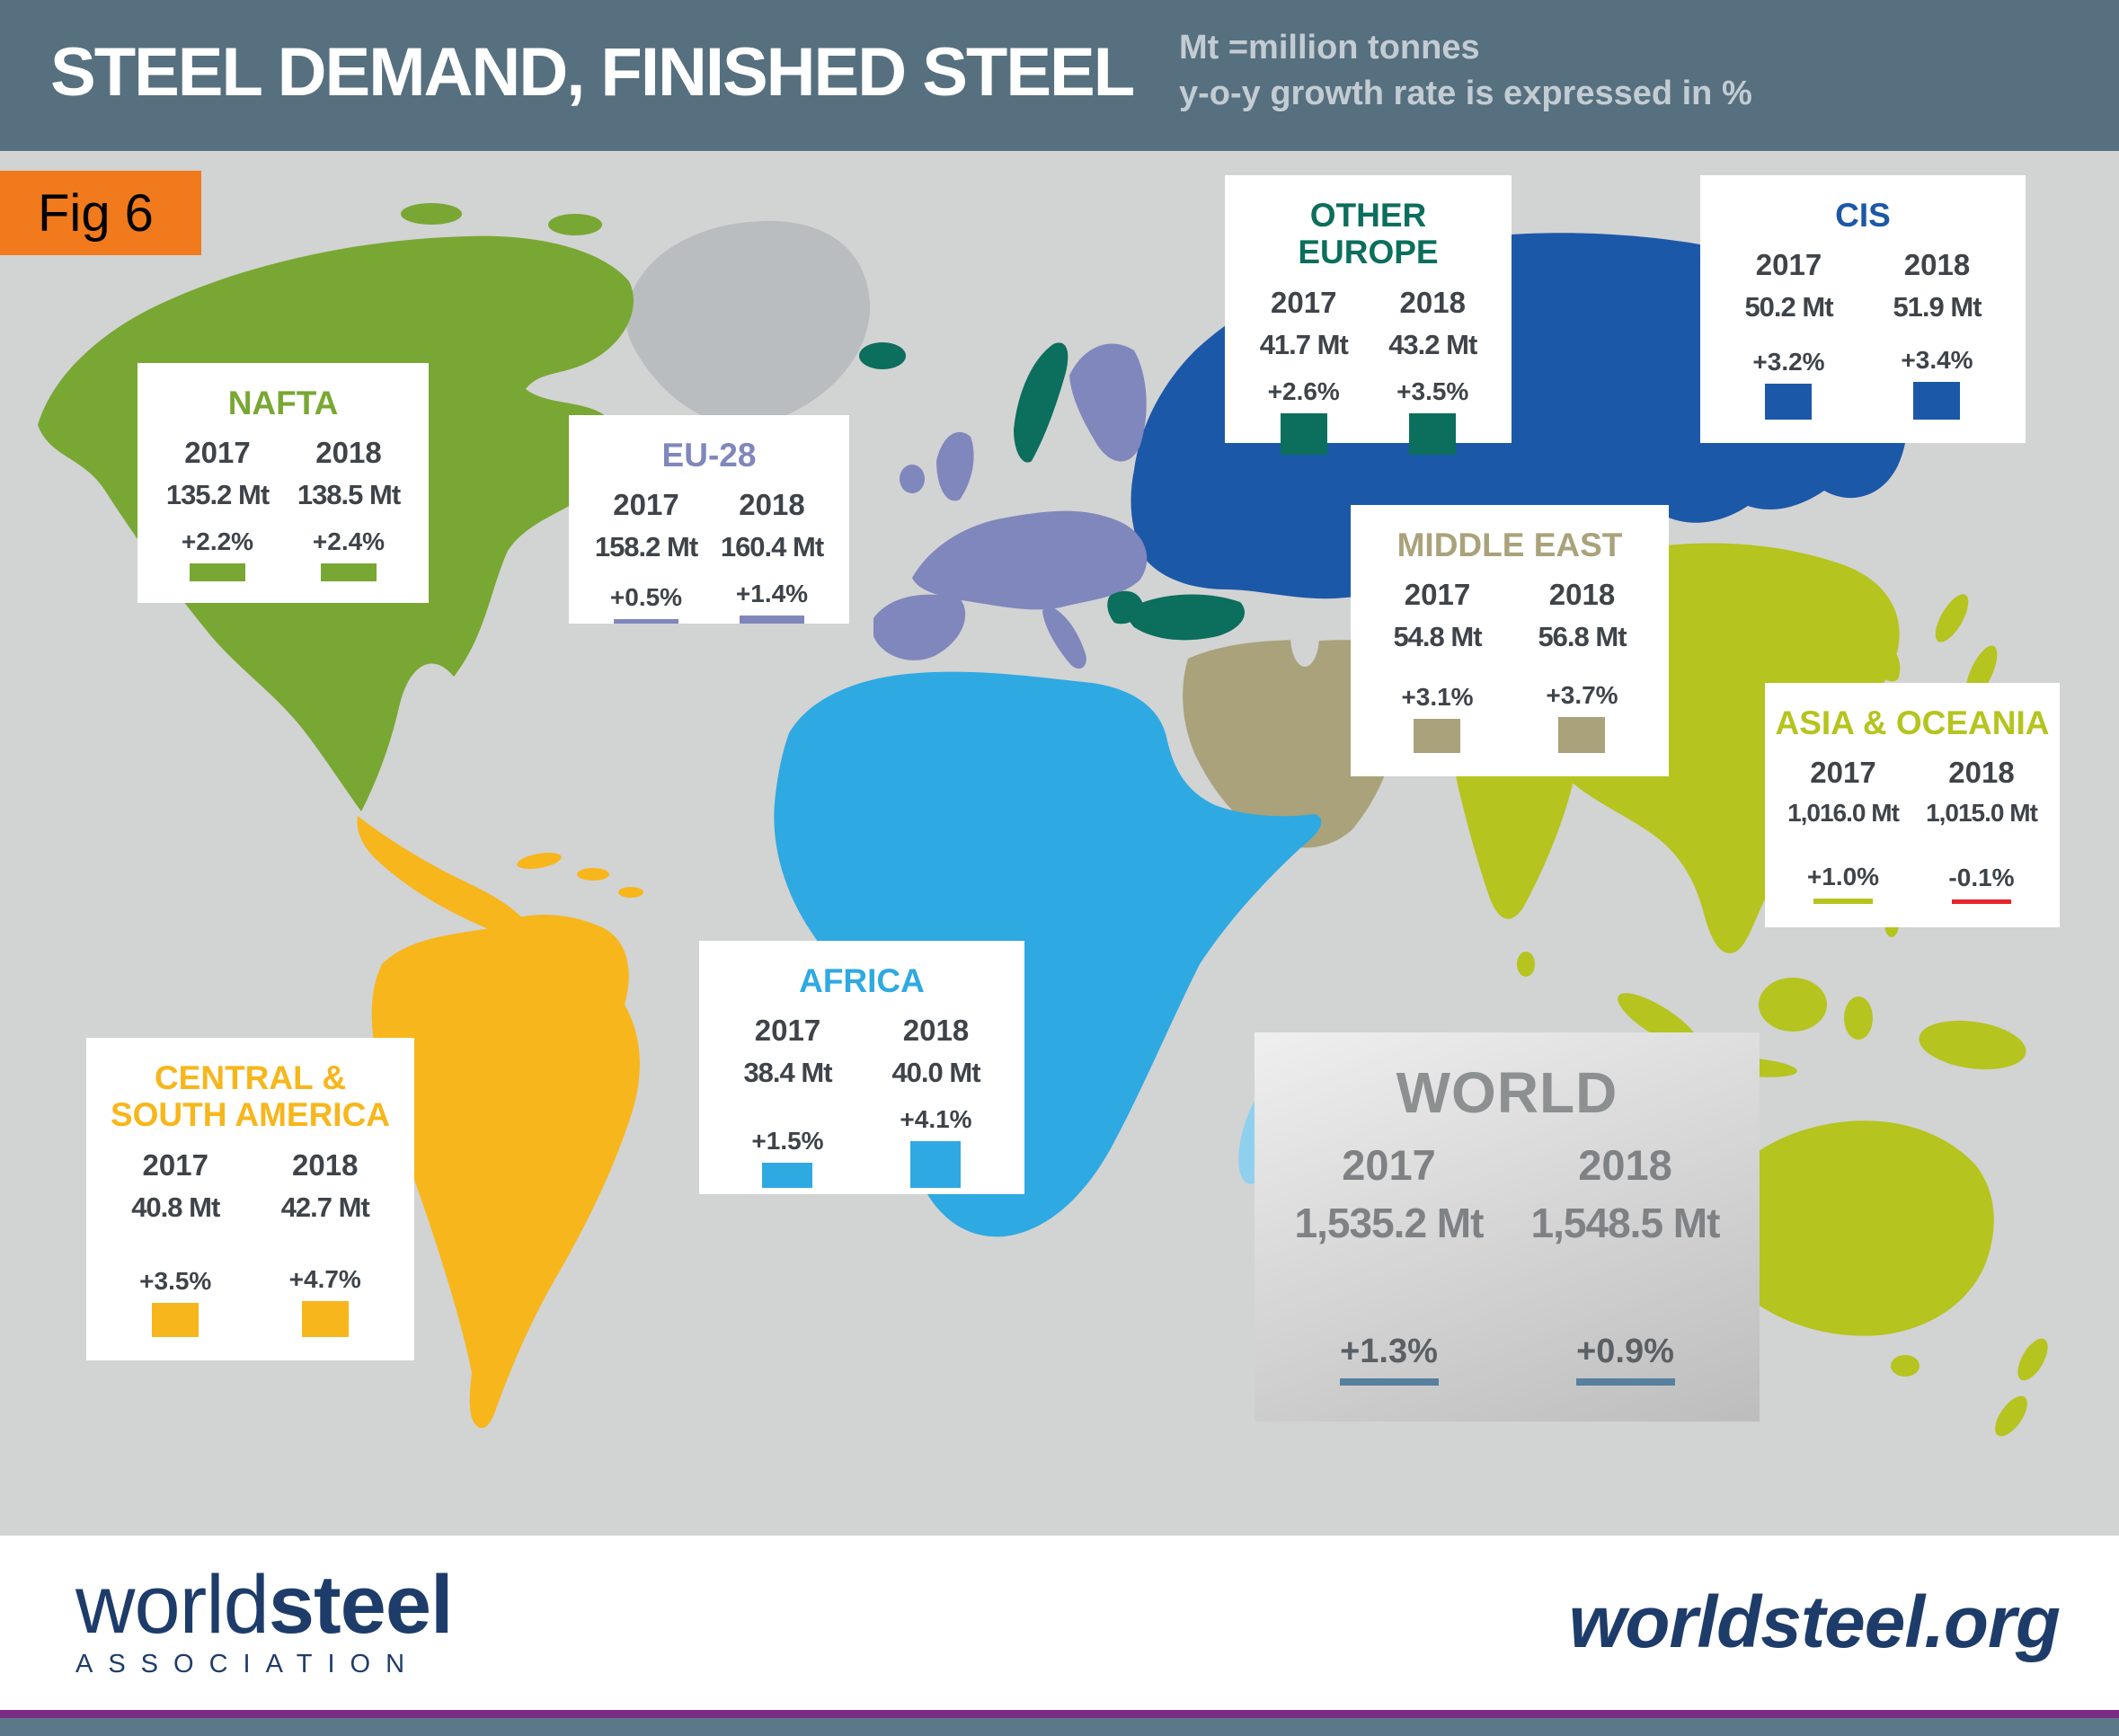 Image resolution: width=2119 pixels, height=1736 pixels. I want to click on demand-value: 1,535.2 Mt, so click(1389, 1222).